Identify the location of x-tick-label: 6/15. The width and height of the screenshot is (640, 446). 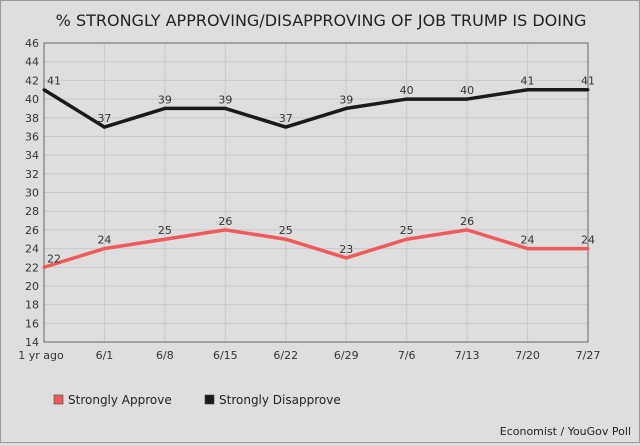
(225, 355).